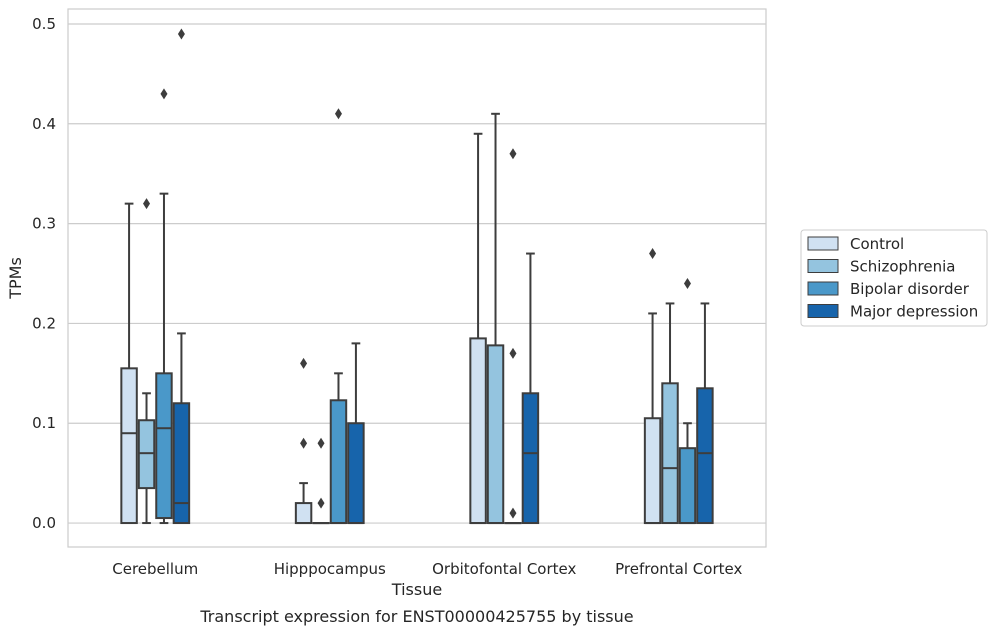 The width and height of the screenshot is (997, 634). What do you see at coordinates (44, 124) in the screenshot?
I see `y-tick-label: 0.4` at bounding box center [44, 124].